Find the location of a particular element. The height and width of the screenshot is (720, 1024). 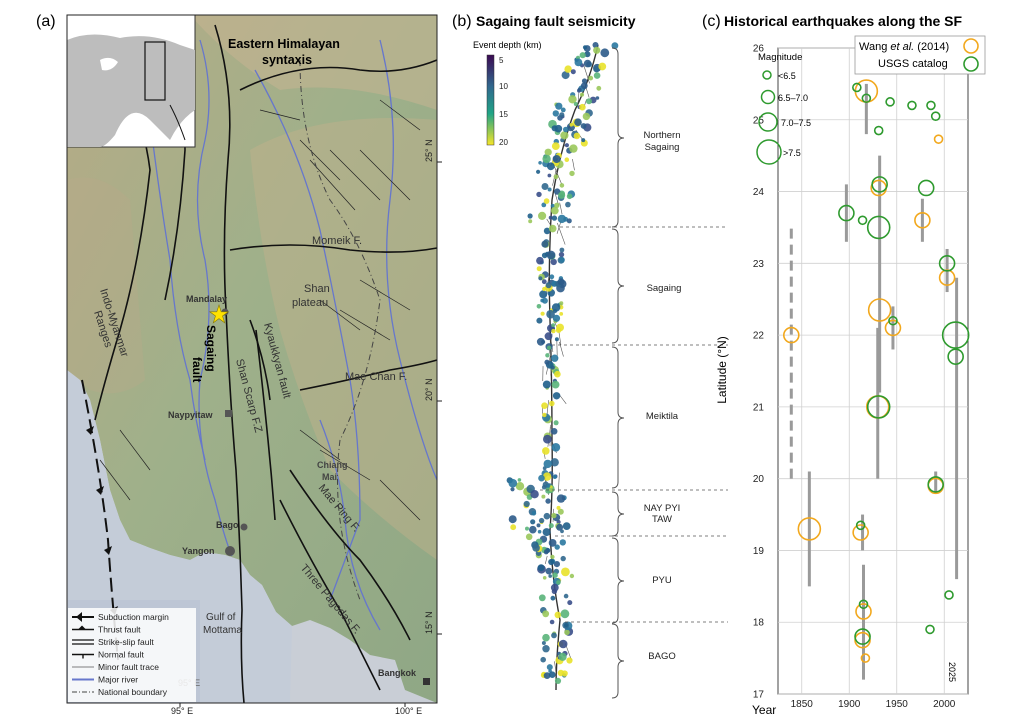

depth-colorbar is located at coordinates (490, 100).